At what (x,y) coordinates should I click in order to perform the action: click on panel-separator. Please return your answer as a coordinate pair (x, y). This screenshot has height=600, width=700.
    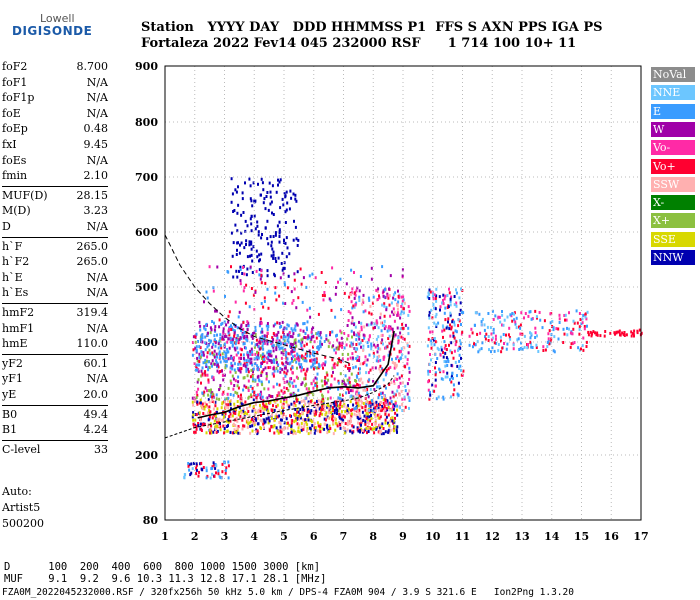
    Looking at the image, I should click on (55, 440).